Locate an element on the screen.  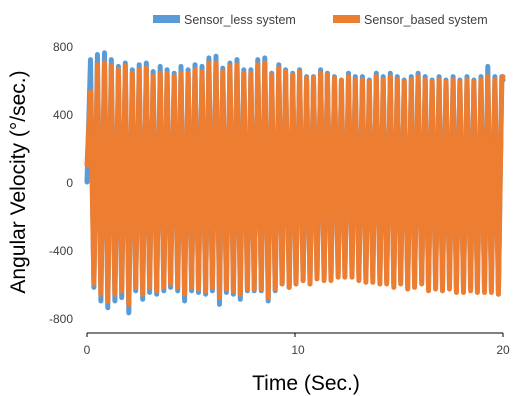
x-tick-label: 0 is located at coordinates (87, 350).